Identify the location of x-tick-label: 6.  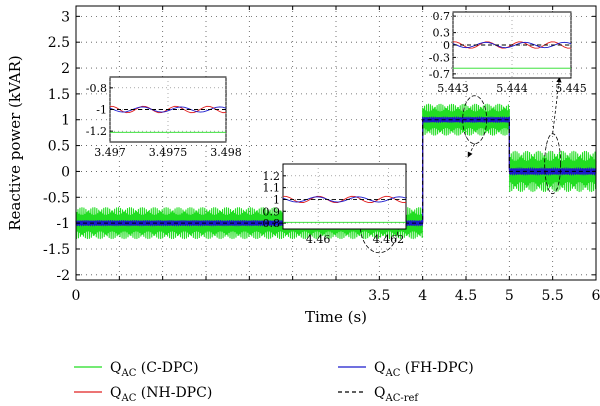
(596, 296).